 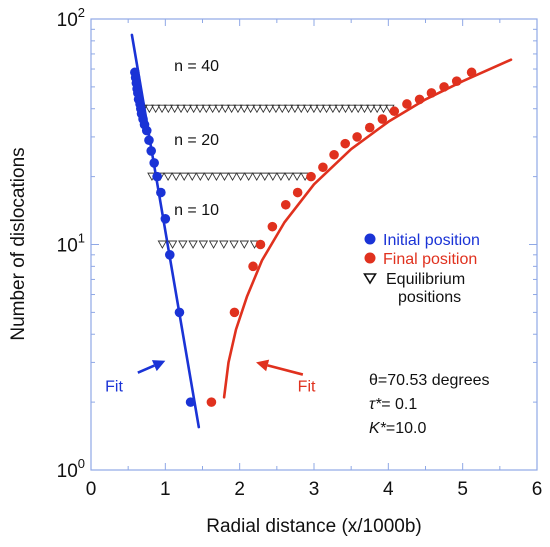 I want to click on param-tau-symbol: τ*, so click(x=375, y=404).